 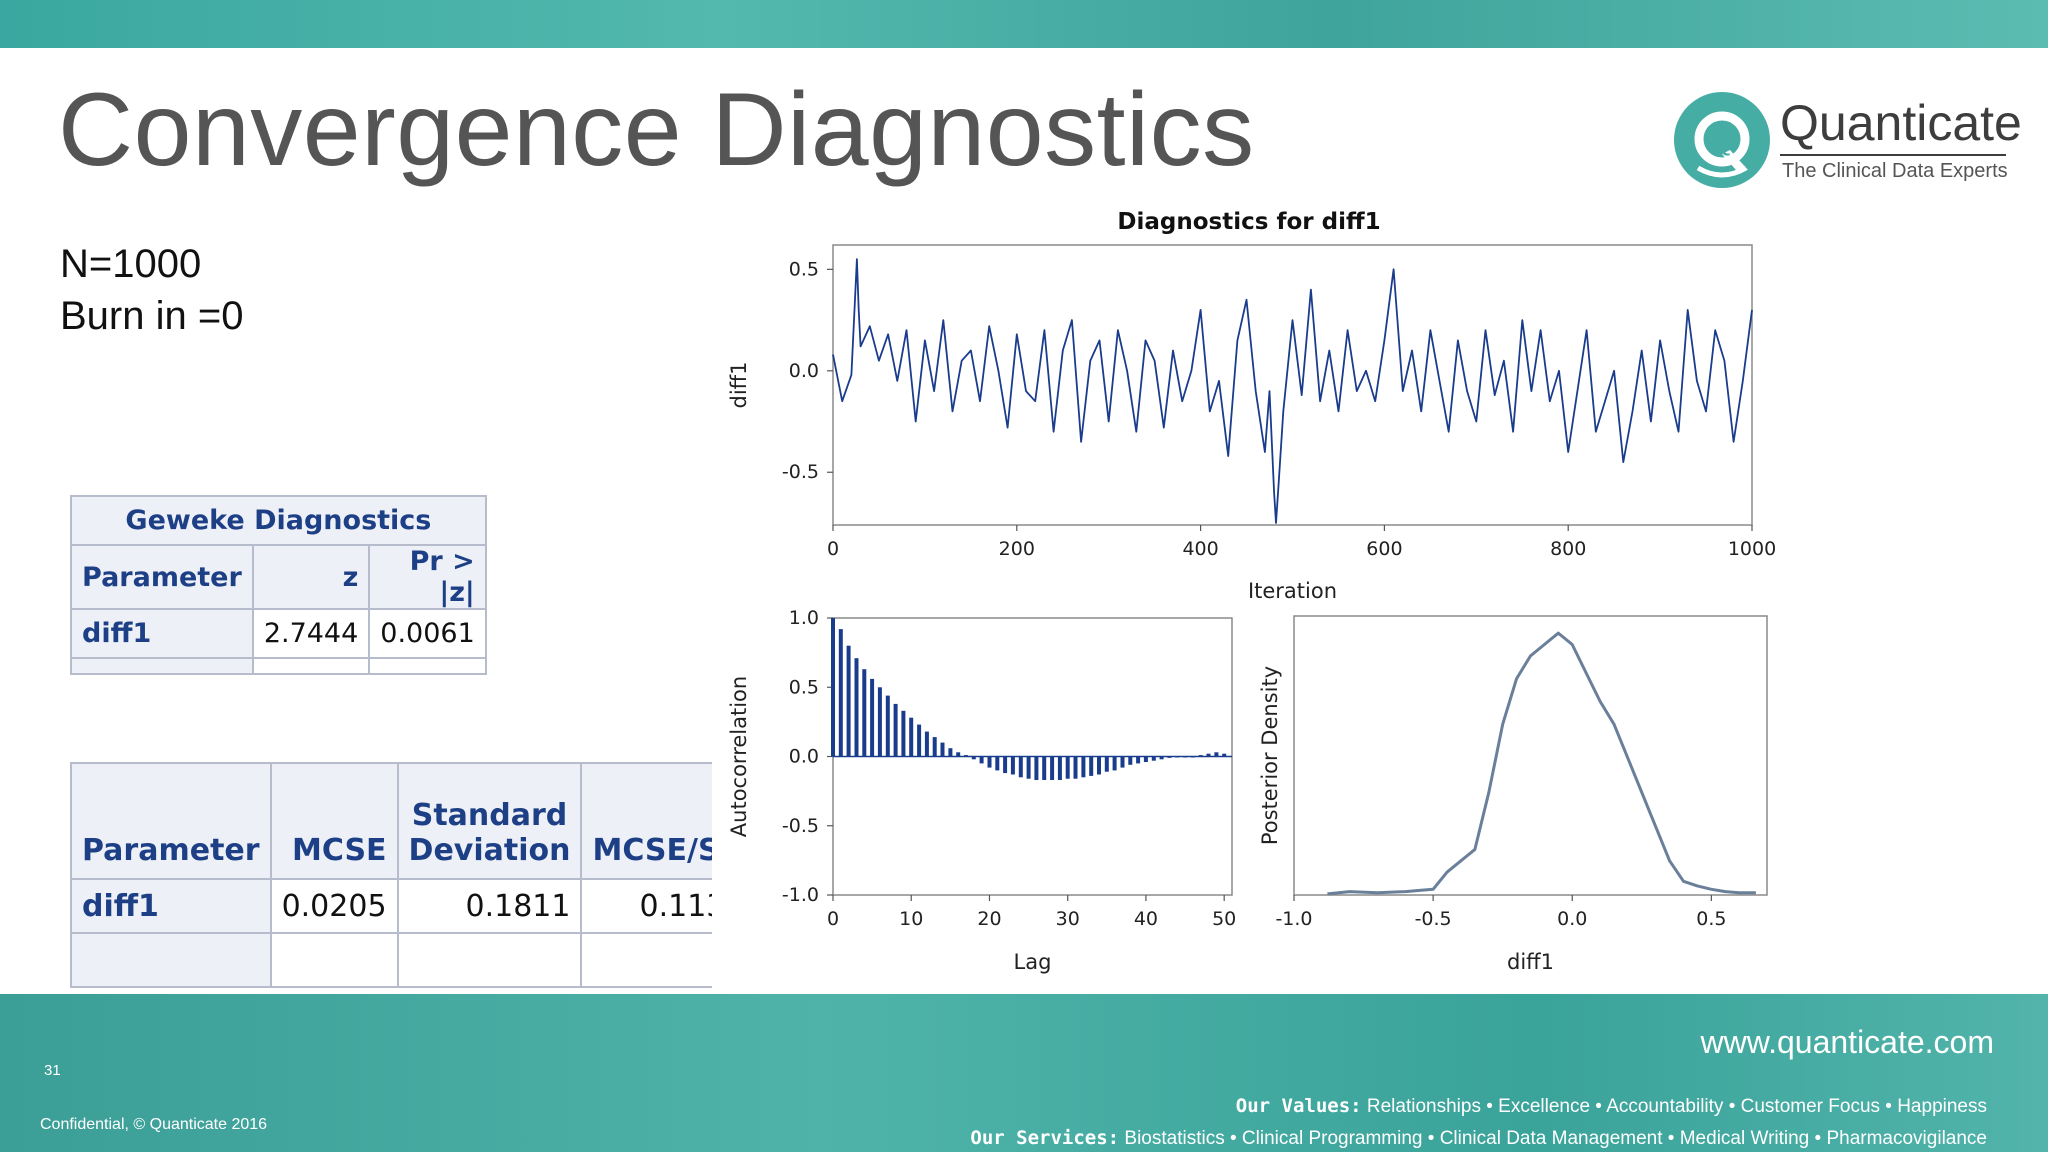 What do you see at coordinates (1901, 123) in the screenshot?
I see `logo-name: Quanticate` at bounding box center [1901, 123].